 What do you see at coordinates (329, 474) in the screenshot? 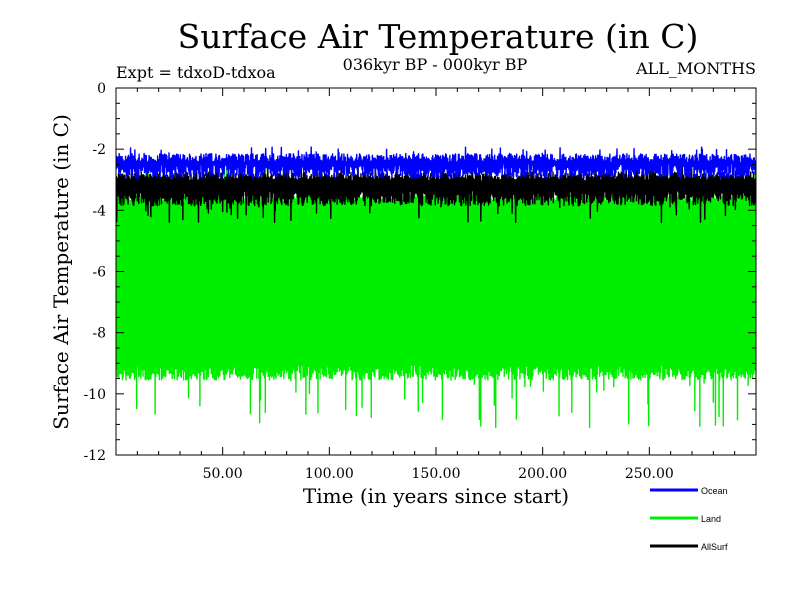
I see `x-tick-label: 100.00` at bounding box center [329, 474].